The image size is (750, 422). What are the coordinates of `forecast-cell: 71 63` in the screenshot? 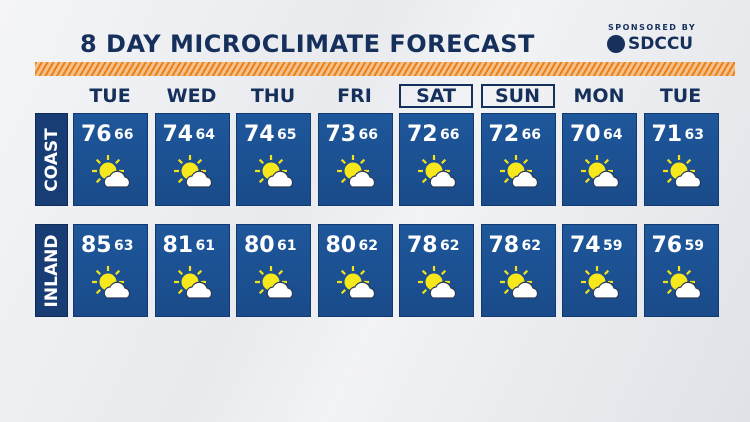 It's located at (681, 159).